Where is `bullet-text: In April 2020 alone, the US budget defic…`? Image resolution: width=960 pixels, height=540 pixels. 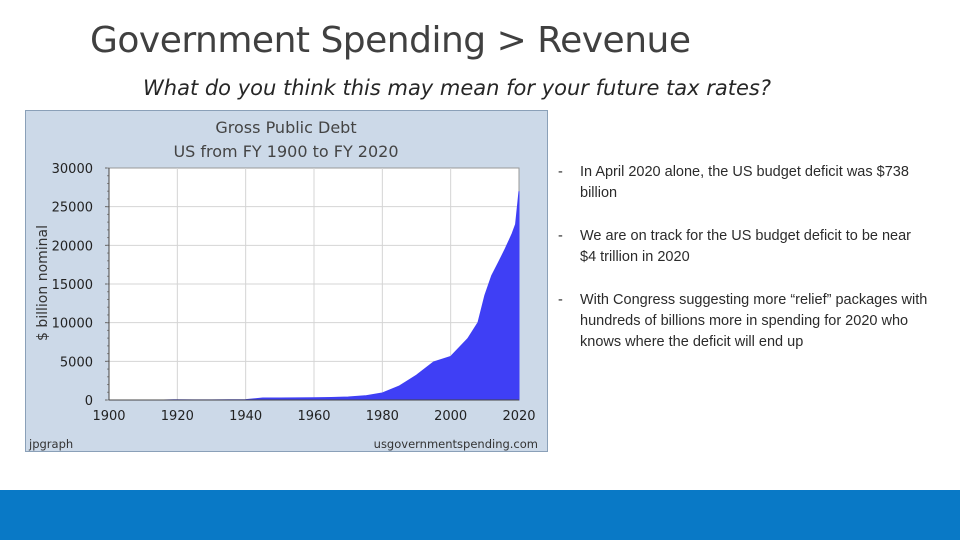
bullet-text: In April 2020 alone, the US budget defic… is located at coordinates (744, 182).